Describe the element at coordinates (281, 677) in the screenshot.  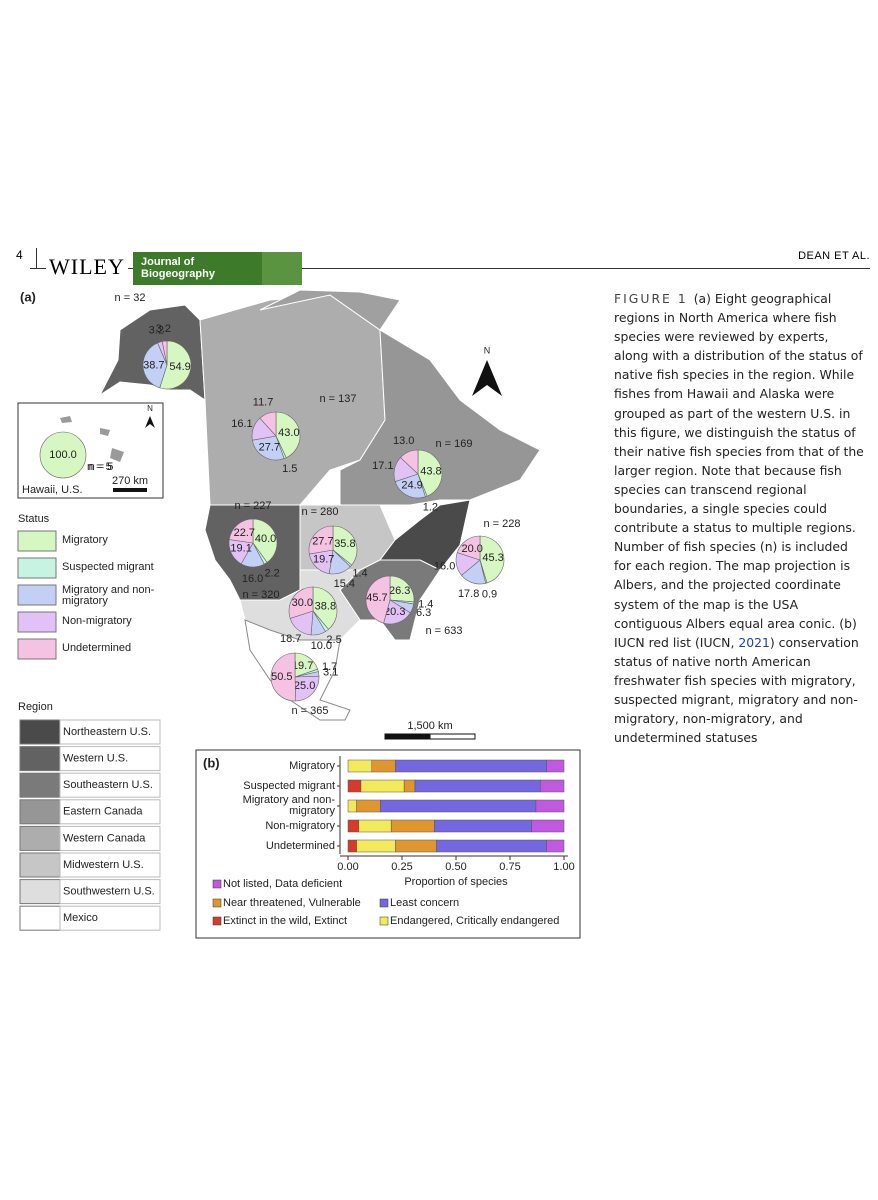
I see `pie-label: 50.5` at that location.